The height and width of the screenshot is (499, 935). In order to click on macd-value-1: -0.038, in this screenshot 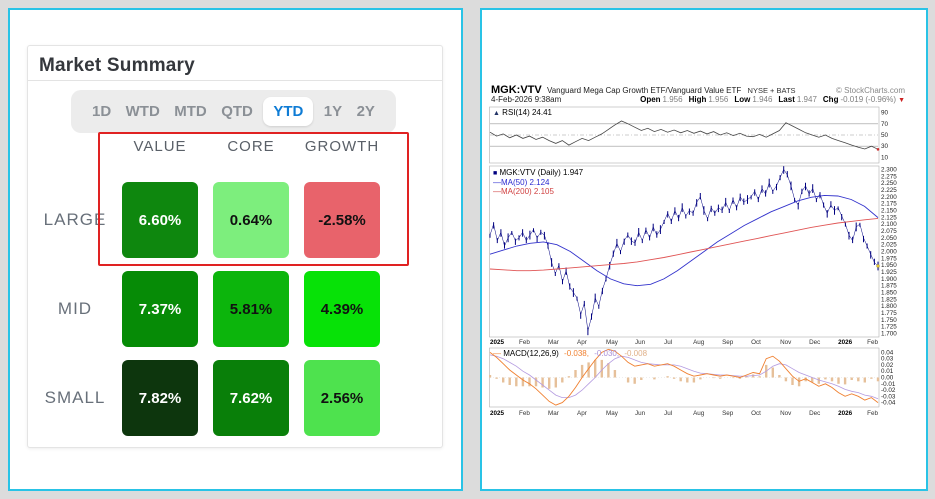, I will do `click(576, 353)`.